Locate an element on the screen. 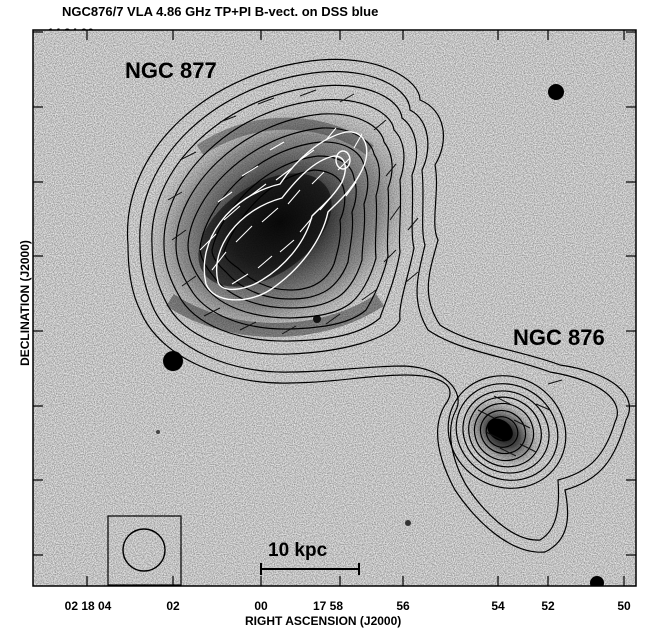 The image size is (647, 631). galaxy-label-ngc876: NGC 876 is located at coordinates (559, 337).